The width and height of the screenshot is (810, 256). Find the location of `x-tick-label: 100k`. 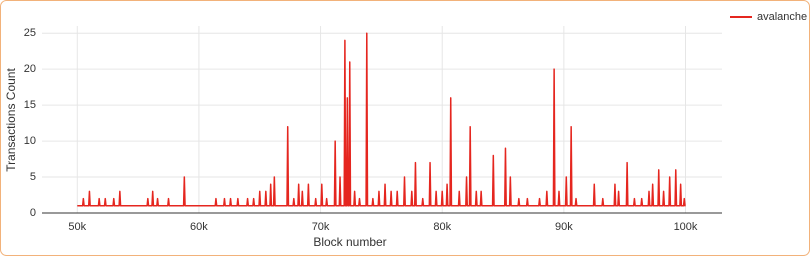

x-tick-label: 100k is located at coordinates (686, 227).